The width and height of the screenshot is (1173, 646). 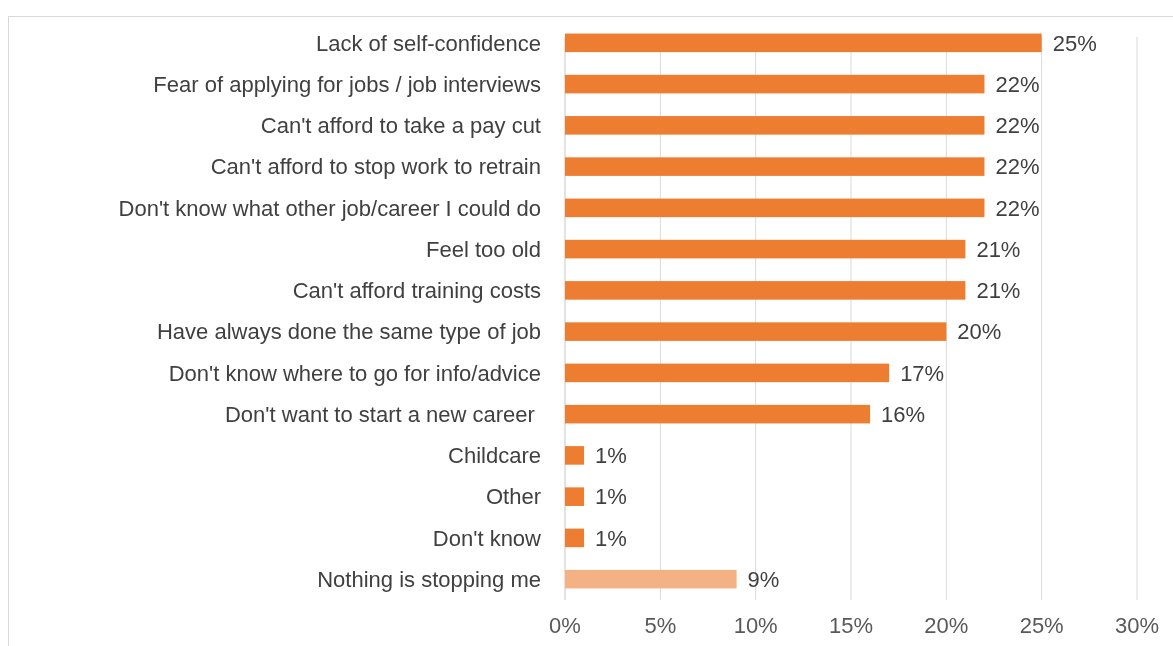 I want to click on y-tick-label: Don't want to start a new career, so click(x=382, y=414).